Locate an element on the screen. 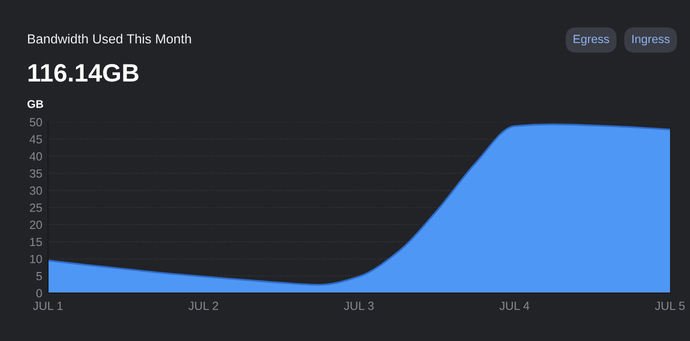 Image resolution: width=690 pixels, height=341 pixels. y-tick-label: 15 is located at coordinates (36, 242).